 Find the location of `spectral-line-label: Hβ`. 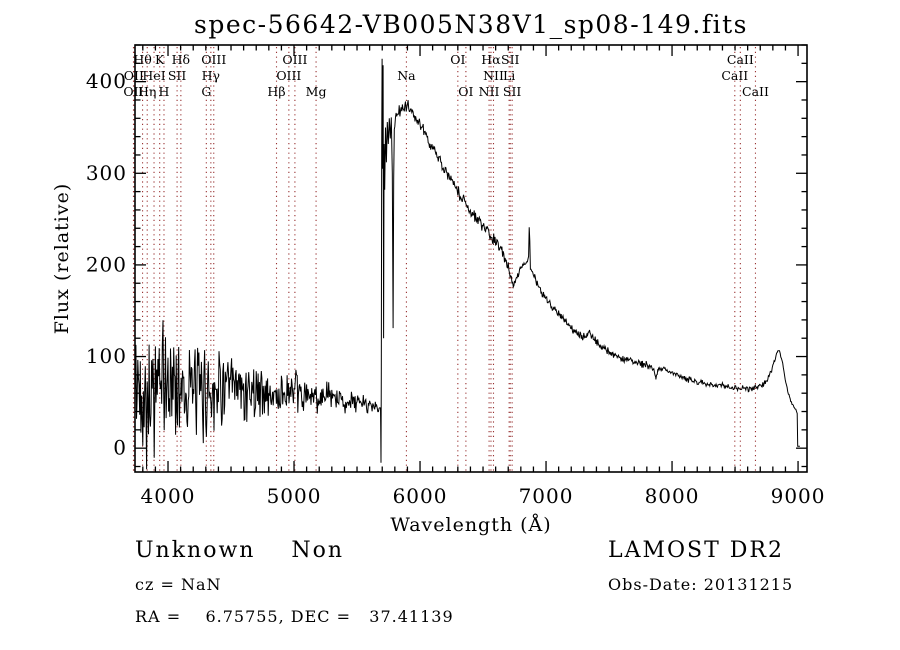

spectral-line-label: Hβ is located at coordinates (276, 91).